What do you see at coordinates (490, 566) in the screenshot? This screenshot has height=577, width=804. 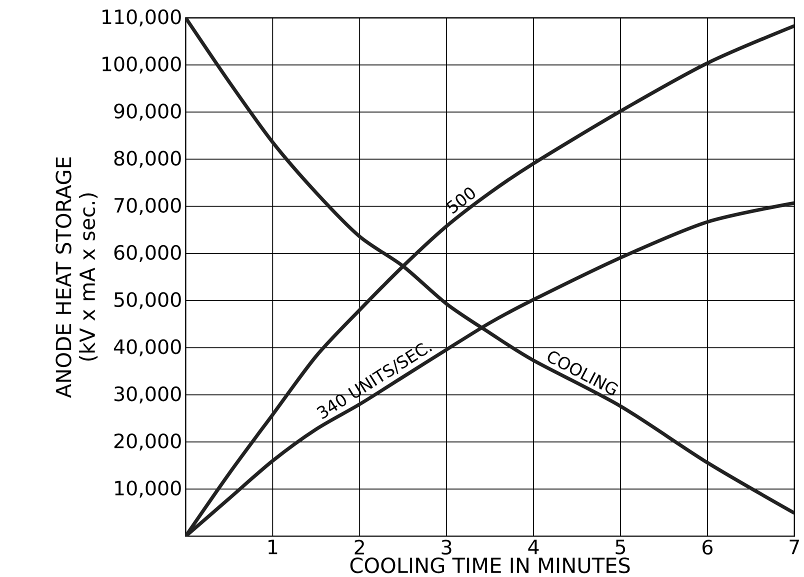 I see `x-axis-title: COOLING TIME IN MINUTES` at bounding box center [490, 566].